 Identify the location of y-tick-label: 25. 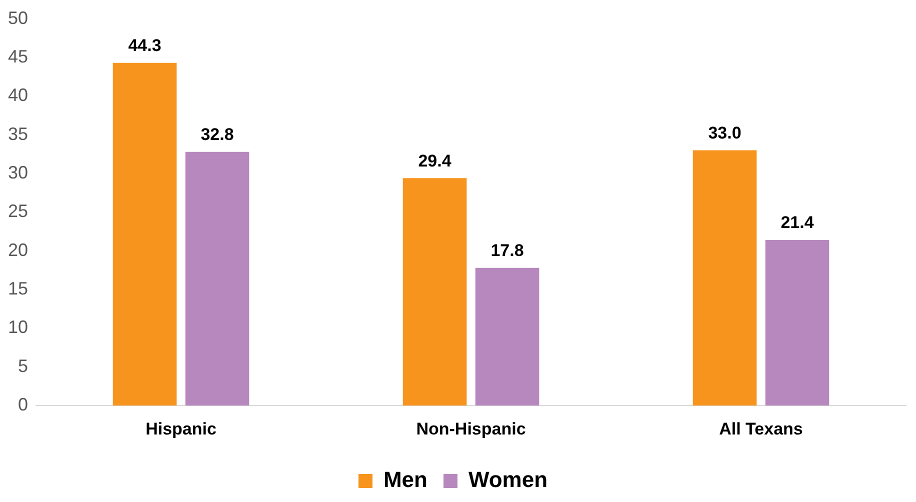
(18, 211).